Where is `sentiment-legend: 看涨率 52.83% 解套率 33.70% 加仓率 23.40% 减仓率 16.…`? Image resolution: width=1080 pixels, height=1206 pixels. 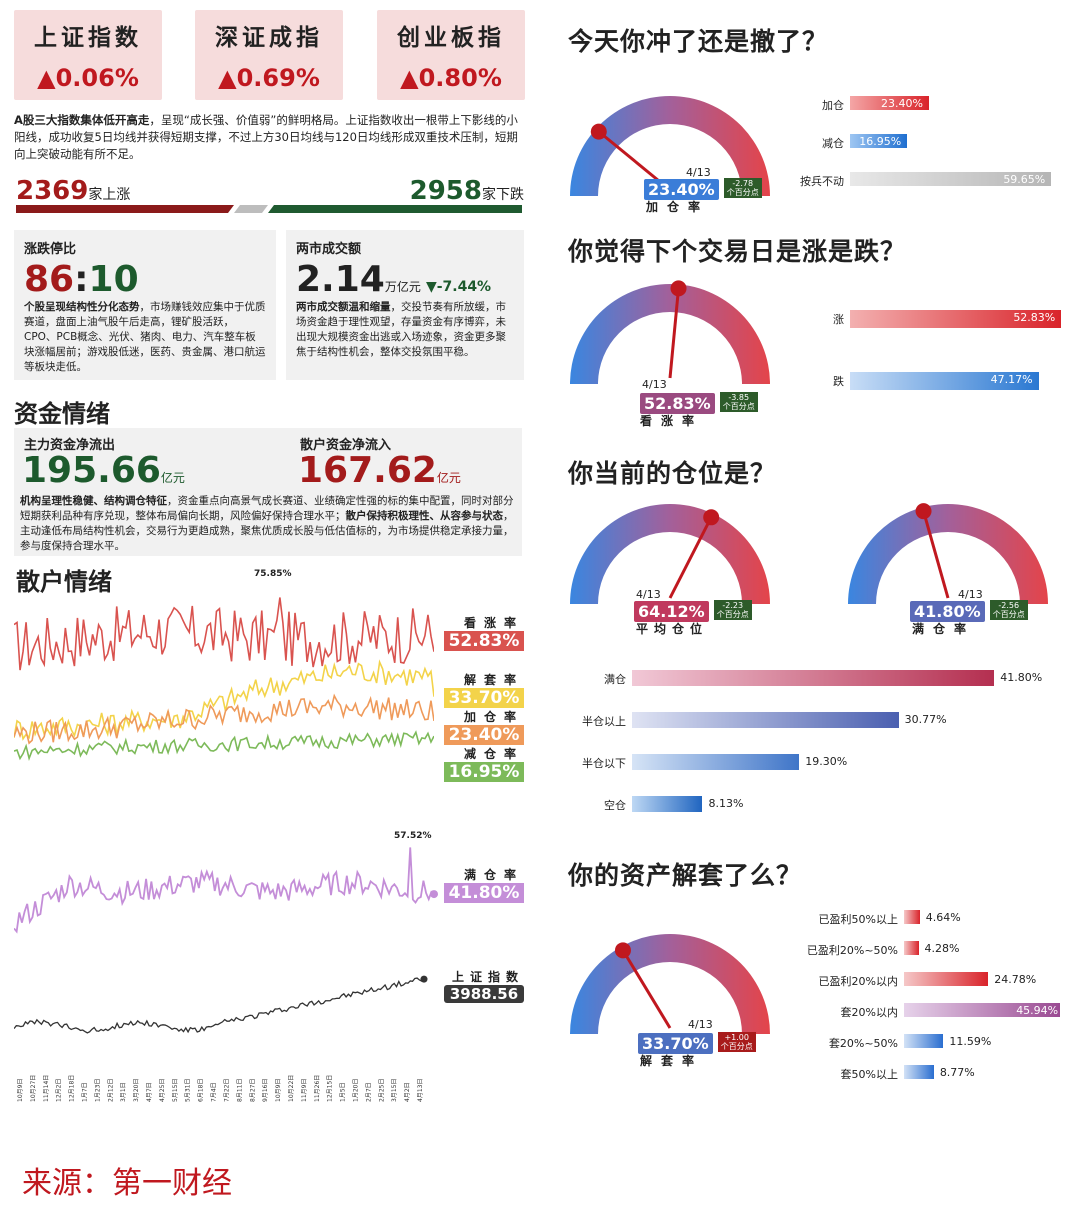 sentiment-legend: 看涨率 52.83% 解套率 33.70% 加仓率 23.40% 减仓率 16.… is located at coordinates (484, 698).